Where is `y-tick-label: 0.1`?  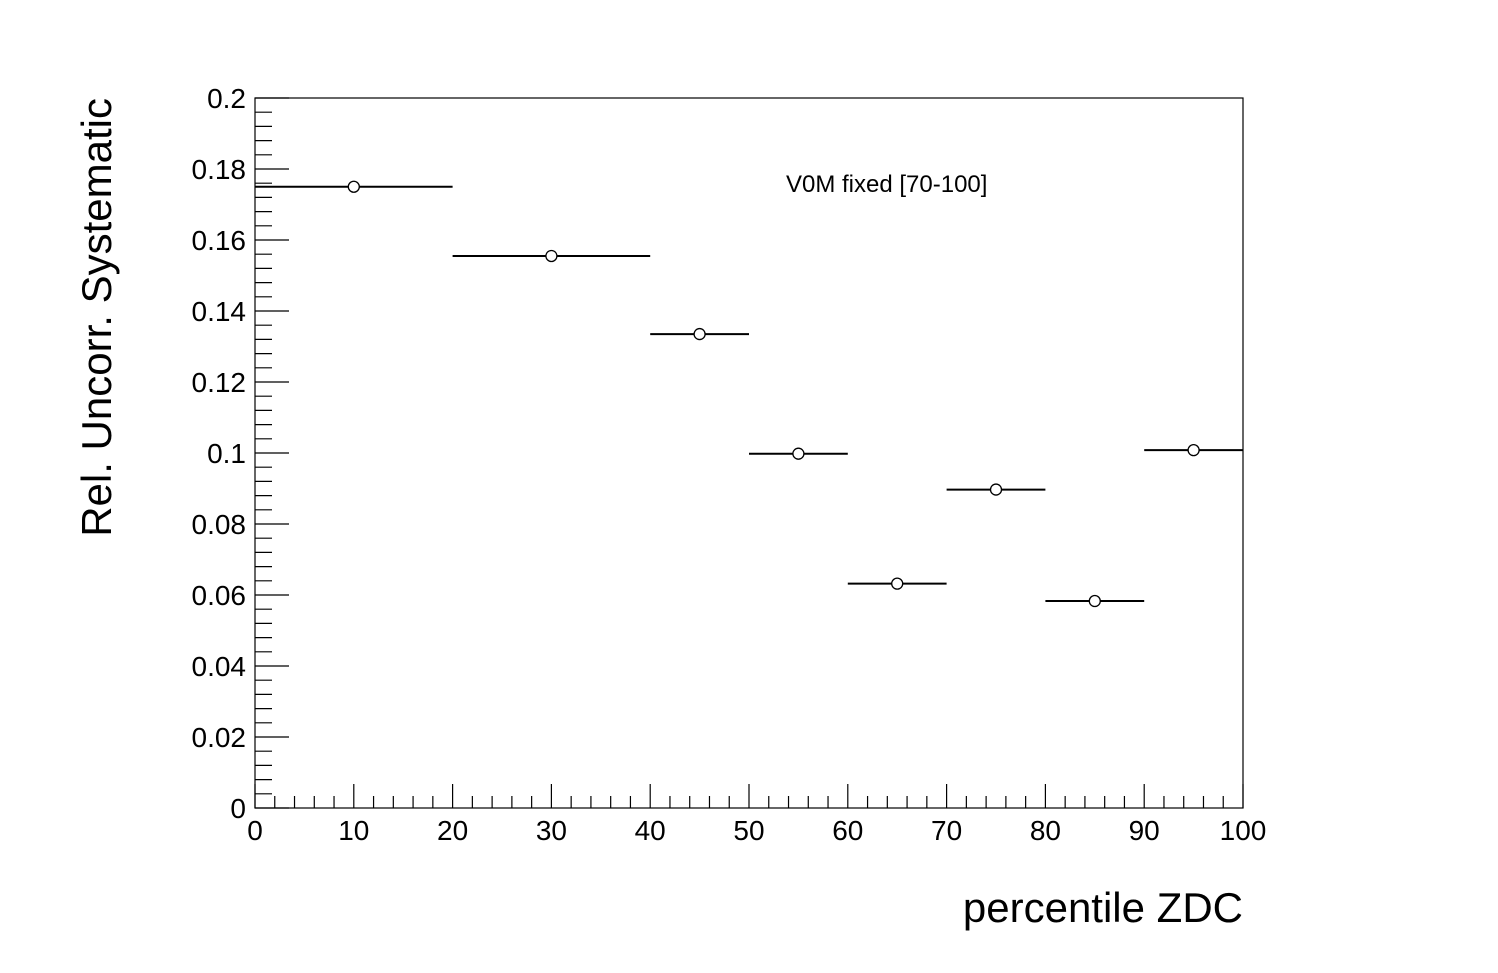
y-tick-label: 0.1 is located at coordinates (226, 453).